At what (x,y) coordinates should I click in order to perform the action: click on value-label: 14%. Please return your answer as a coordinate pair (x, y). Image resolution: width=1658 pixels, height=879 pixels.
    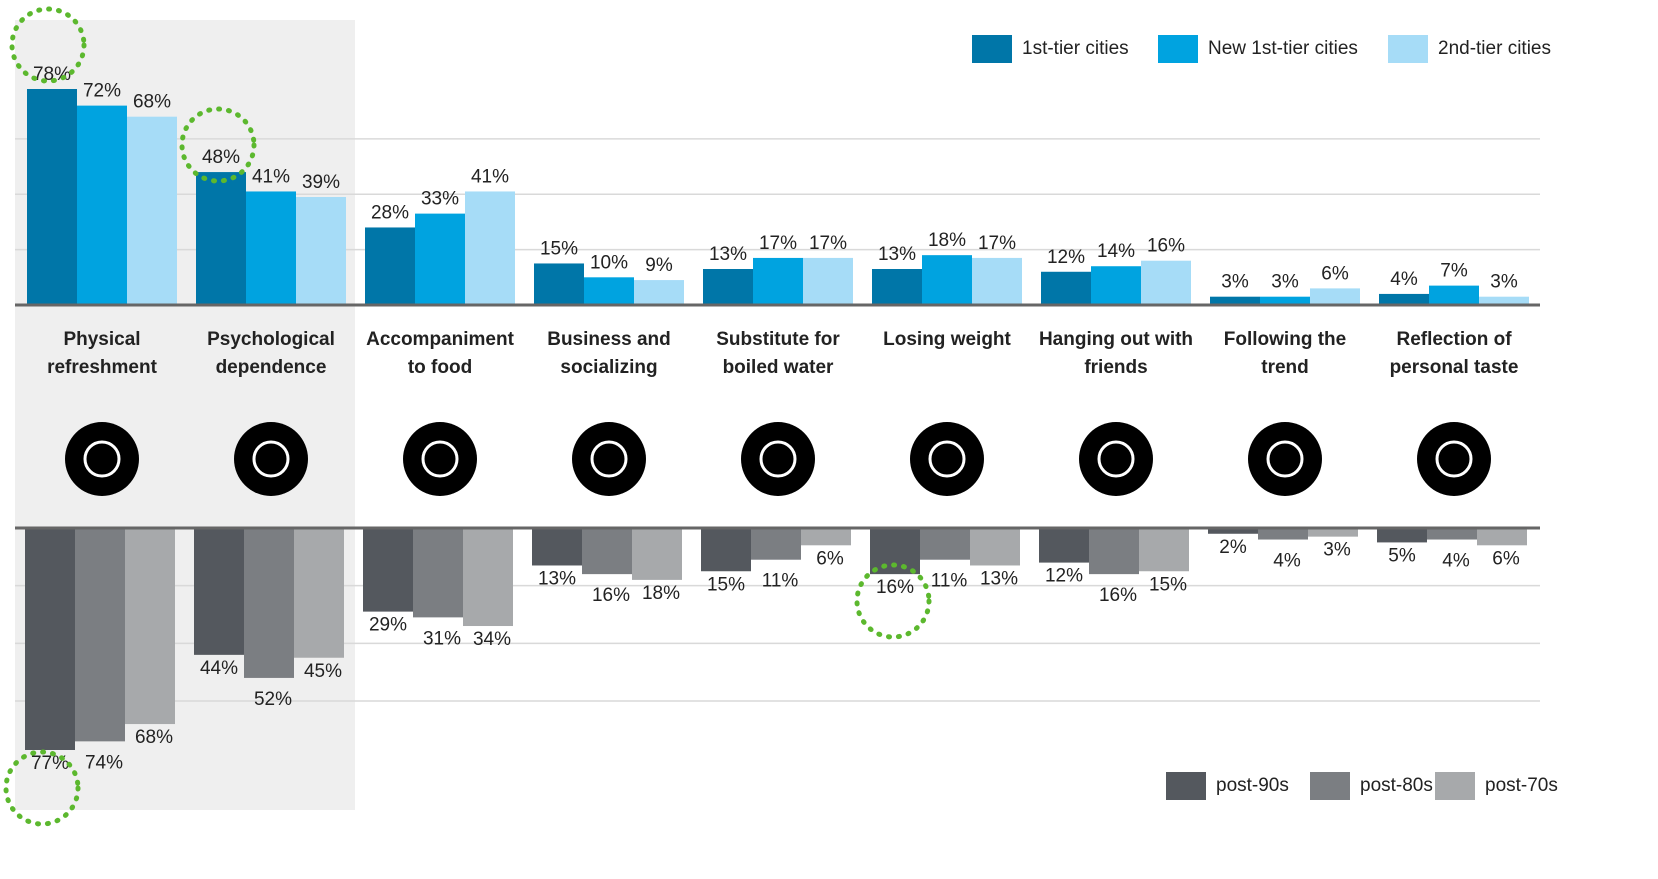
    Looking at the image, I should click on (1116, 251).